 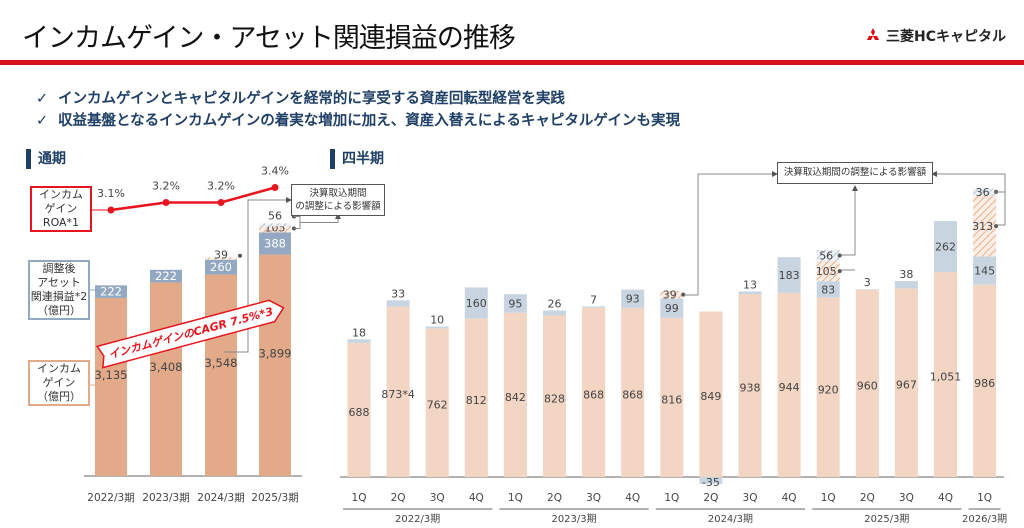 What do you see at coordinates (275, 171) in the screenshot?
I see `roa-label: 3.4%` at bounding box center [275, 171].